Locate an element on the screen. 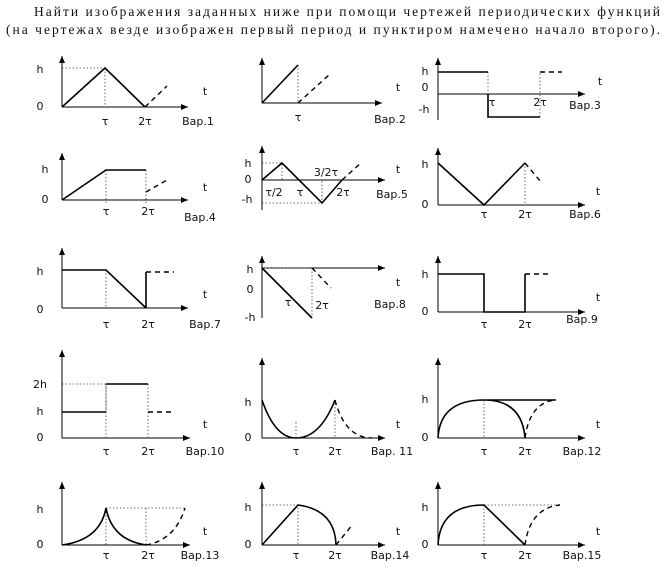 The height and width of the screenshot is (576, 666). panel: t τ Вар.2 is located at coordinates (332, 92).